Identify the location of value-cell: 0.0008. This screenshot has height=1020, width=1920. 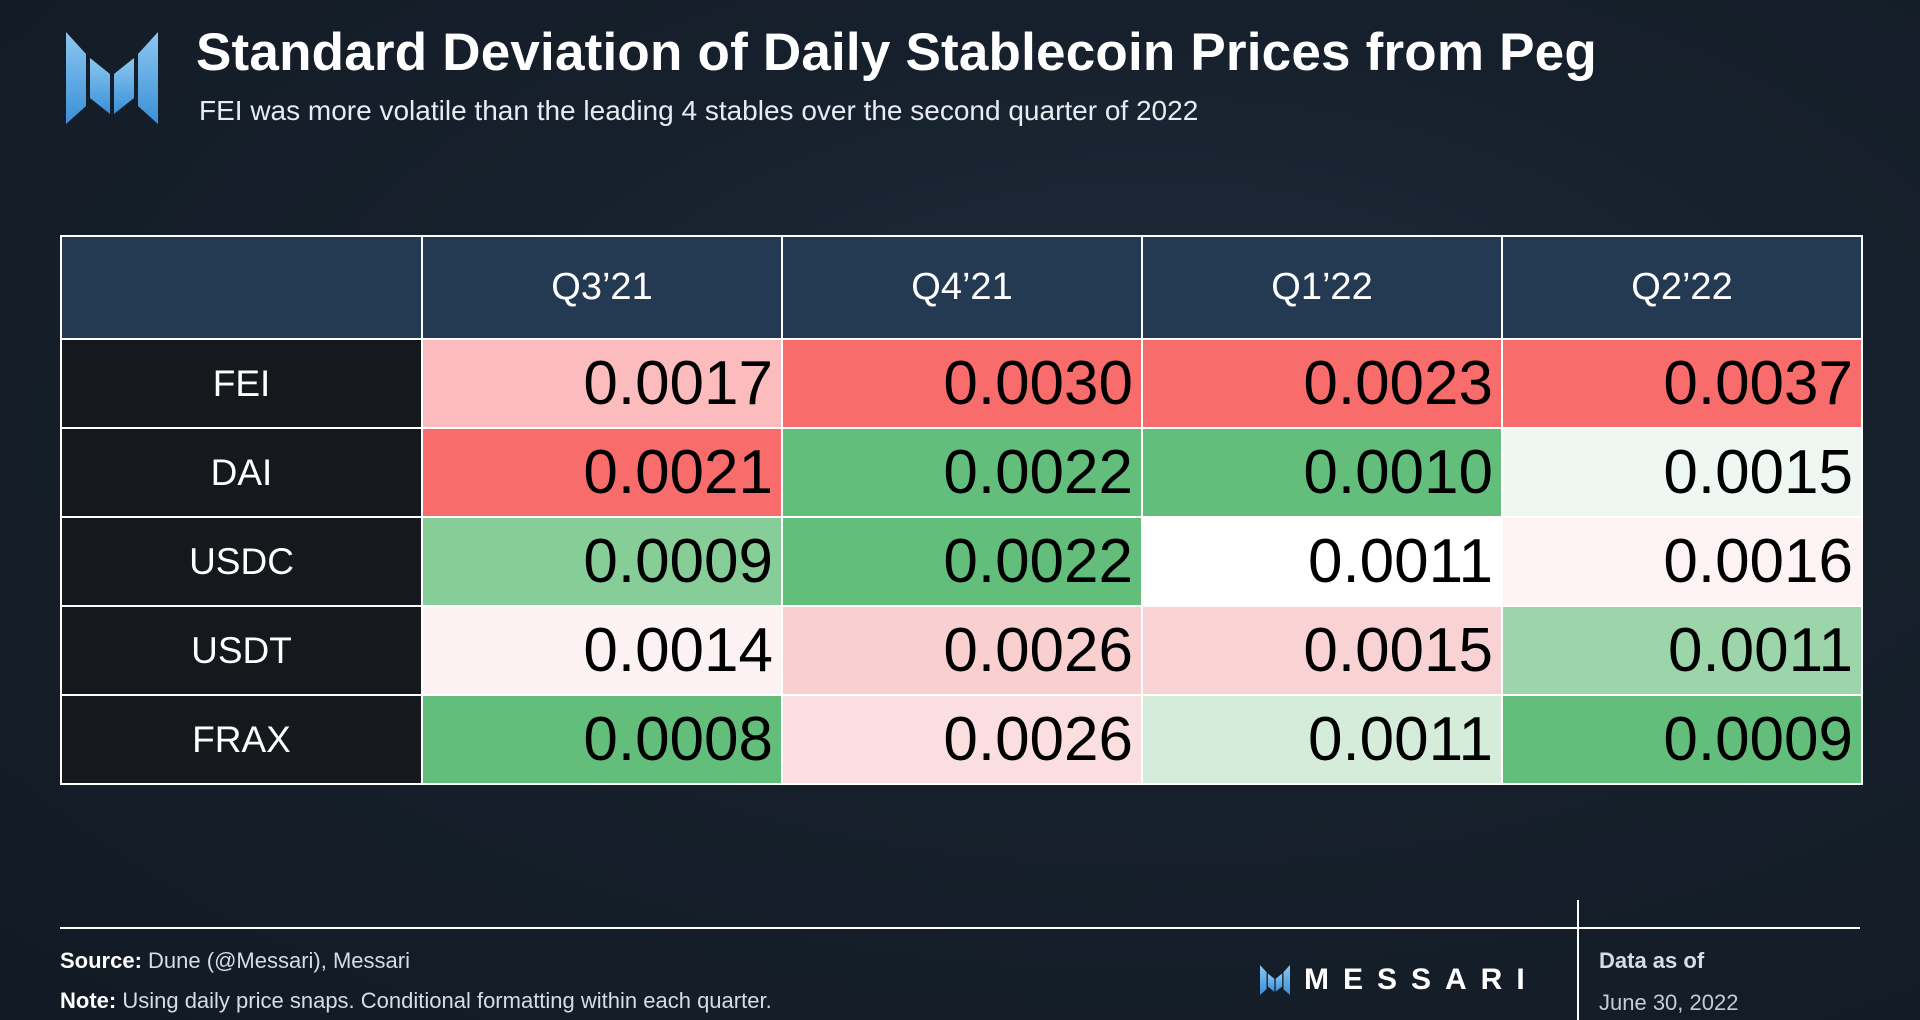
(602, 739).